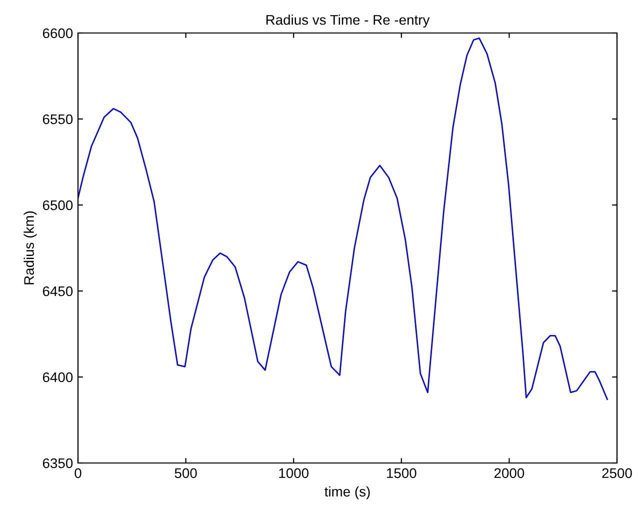 The width and height of the screenshot is (638, 508). I want to click on x-tick-label: 1500, so click(401, 473).